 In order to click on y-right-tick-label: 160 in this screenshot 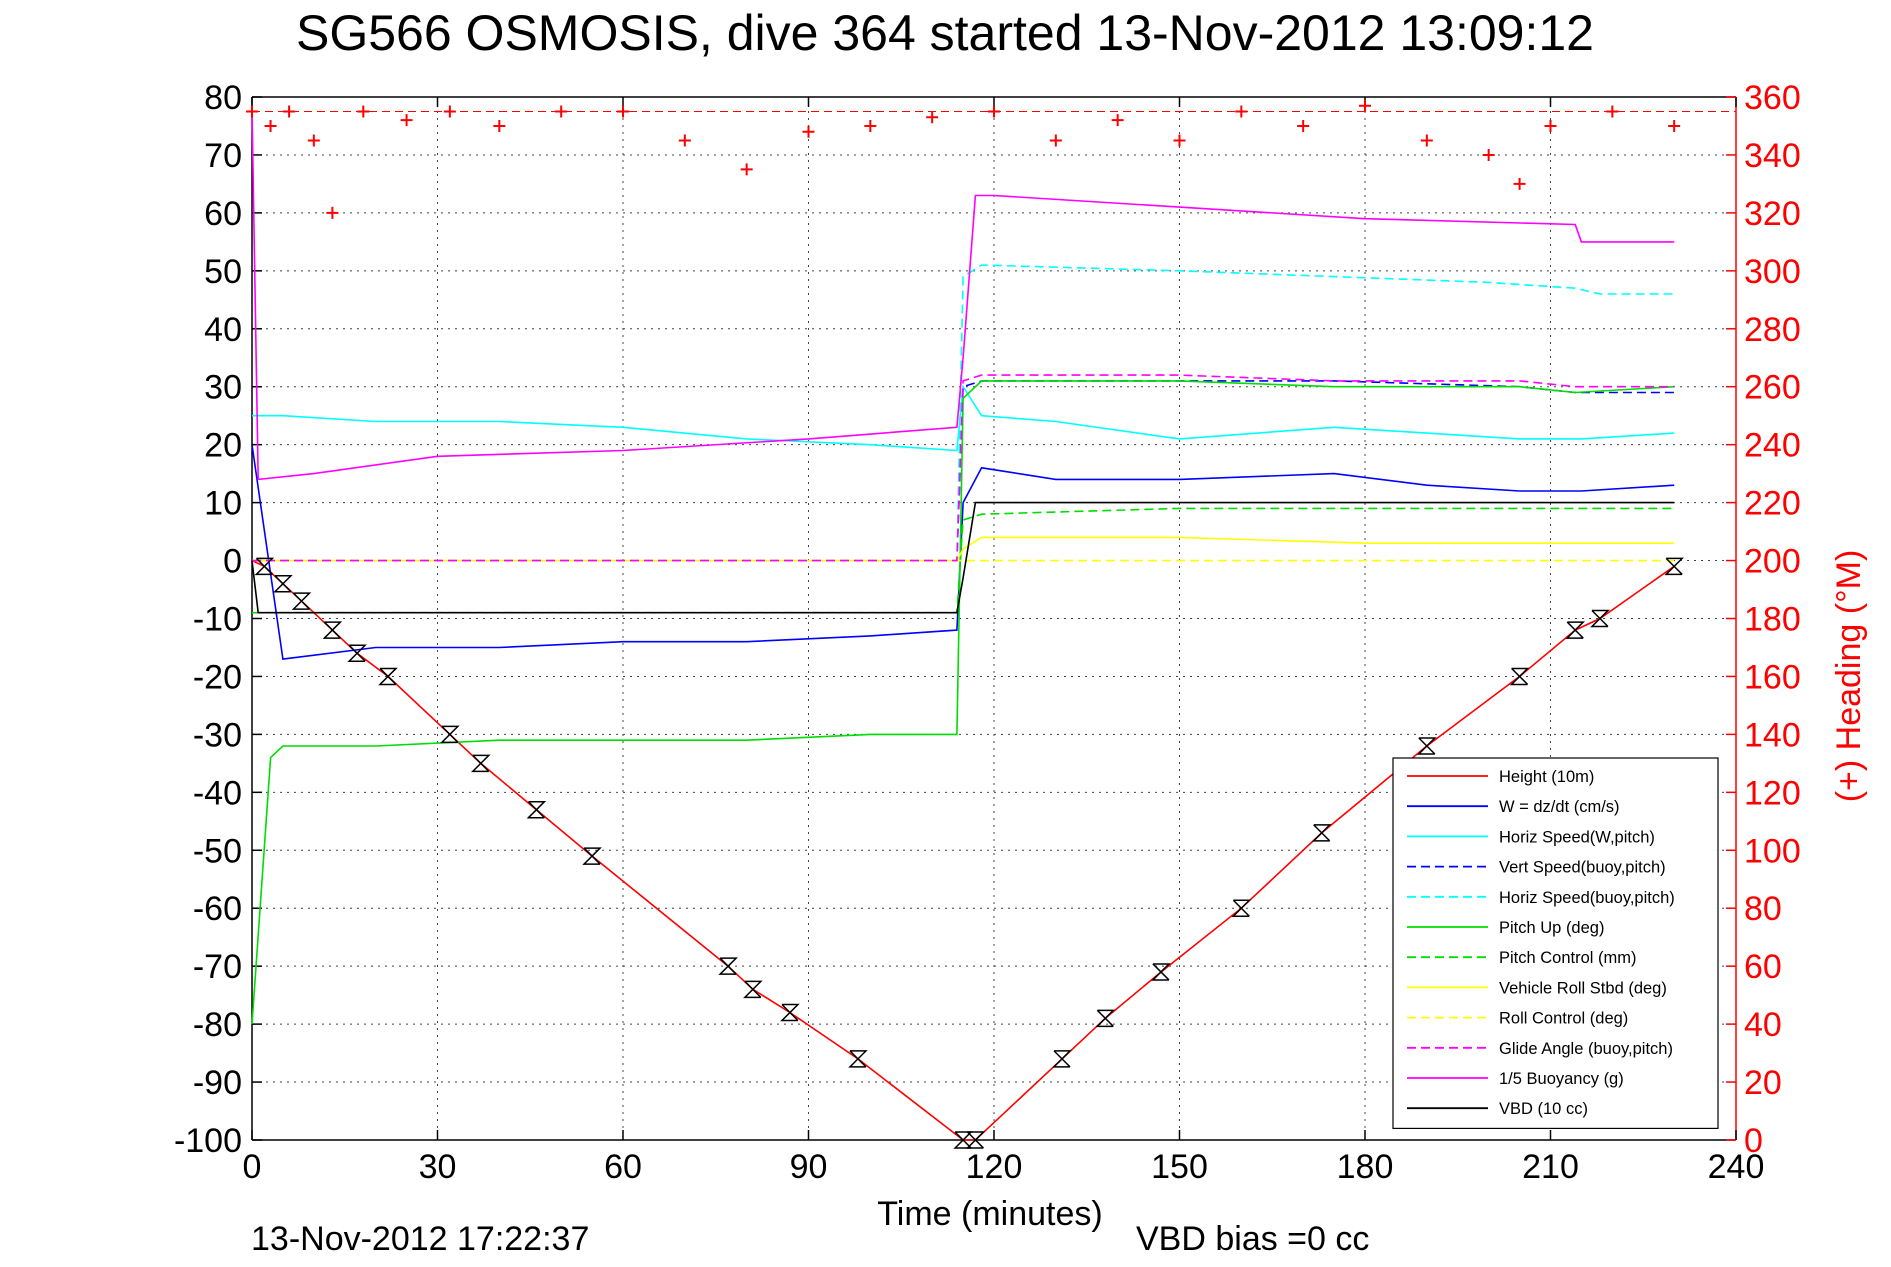, I will do `click(1772, 677)`.